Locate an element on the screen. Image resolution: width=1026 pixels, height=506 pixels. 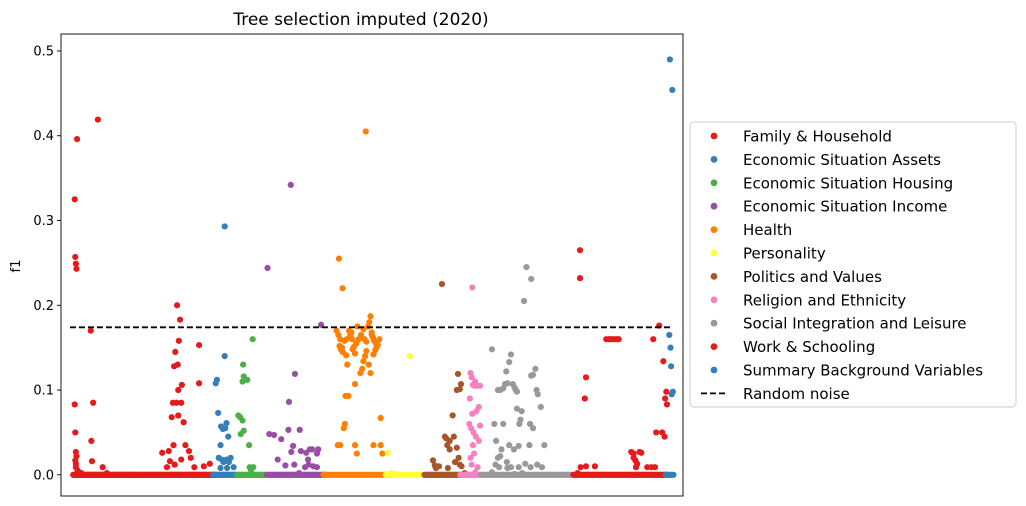
y-tick-label: 0.1 is located at coordinates (43, 391).